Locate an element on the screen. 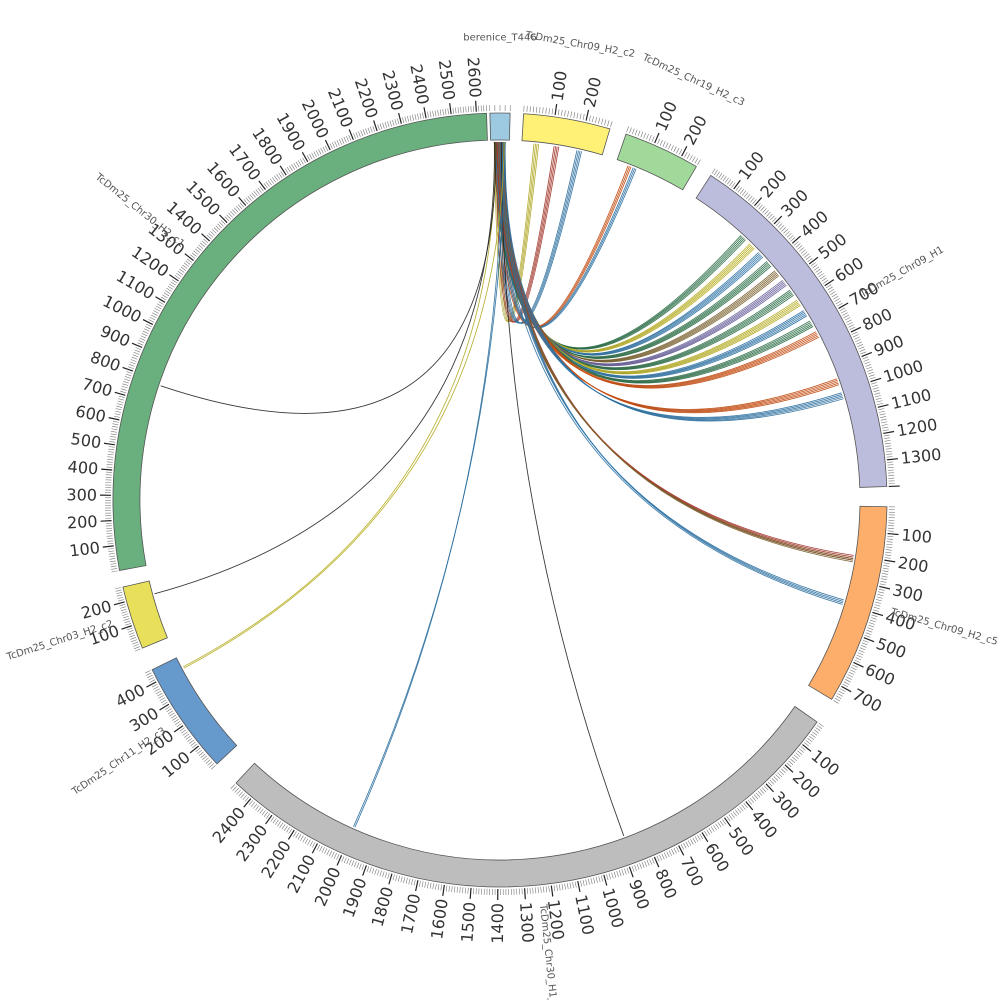 The image size is (1000, 1000). segment-tcdm25-chr09-h2-c2 is located at coordinates (566, 134).